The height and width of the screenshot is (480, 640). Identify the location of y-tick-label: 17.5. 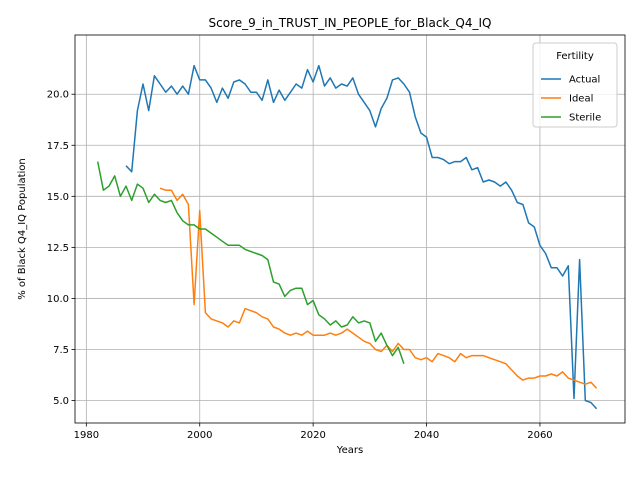
(58, 146).